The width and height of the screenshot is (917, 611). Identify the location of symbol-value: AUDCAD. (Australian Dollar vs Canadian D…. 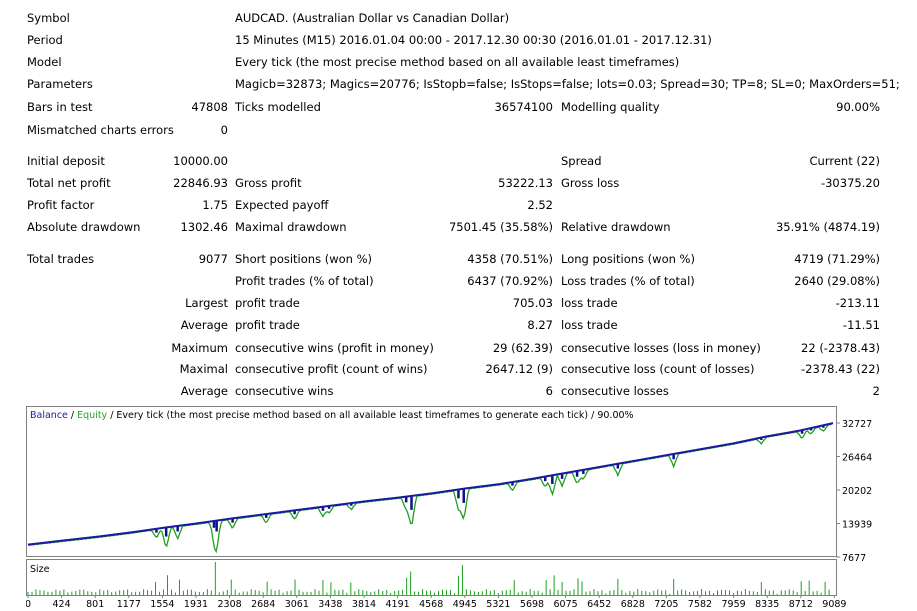
(372, 18).